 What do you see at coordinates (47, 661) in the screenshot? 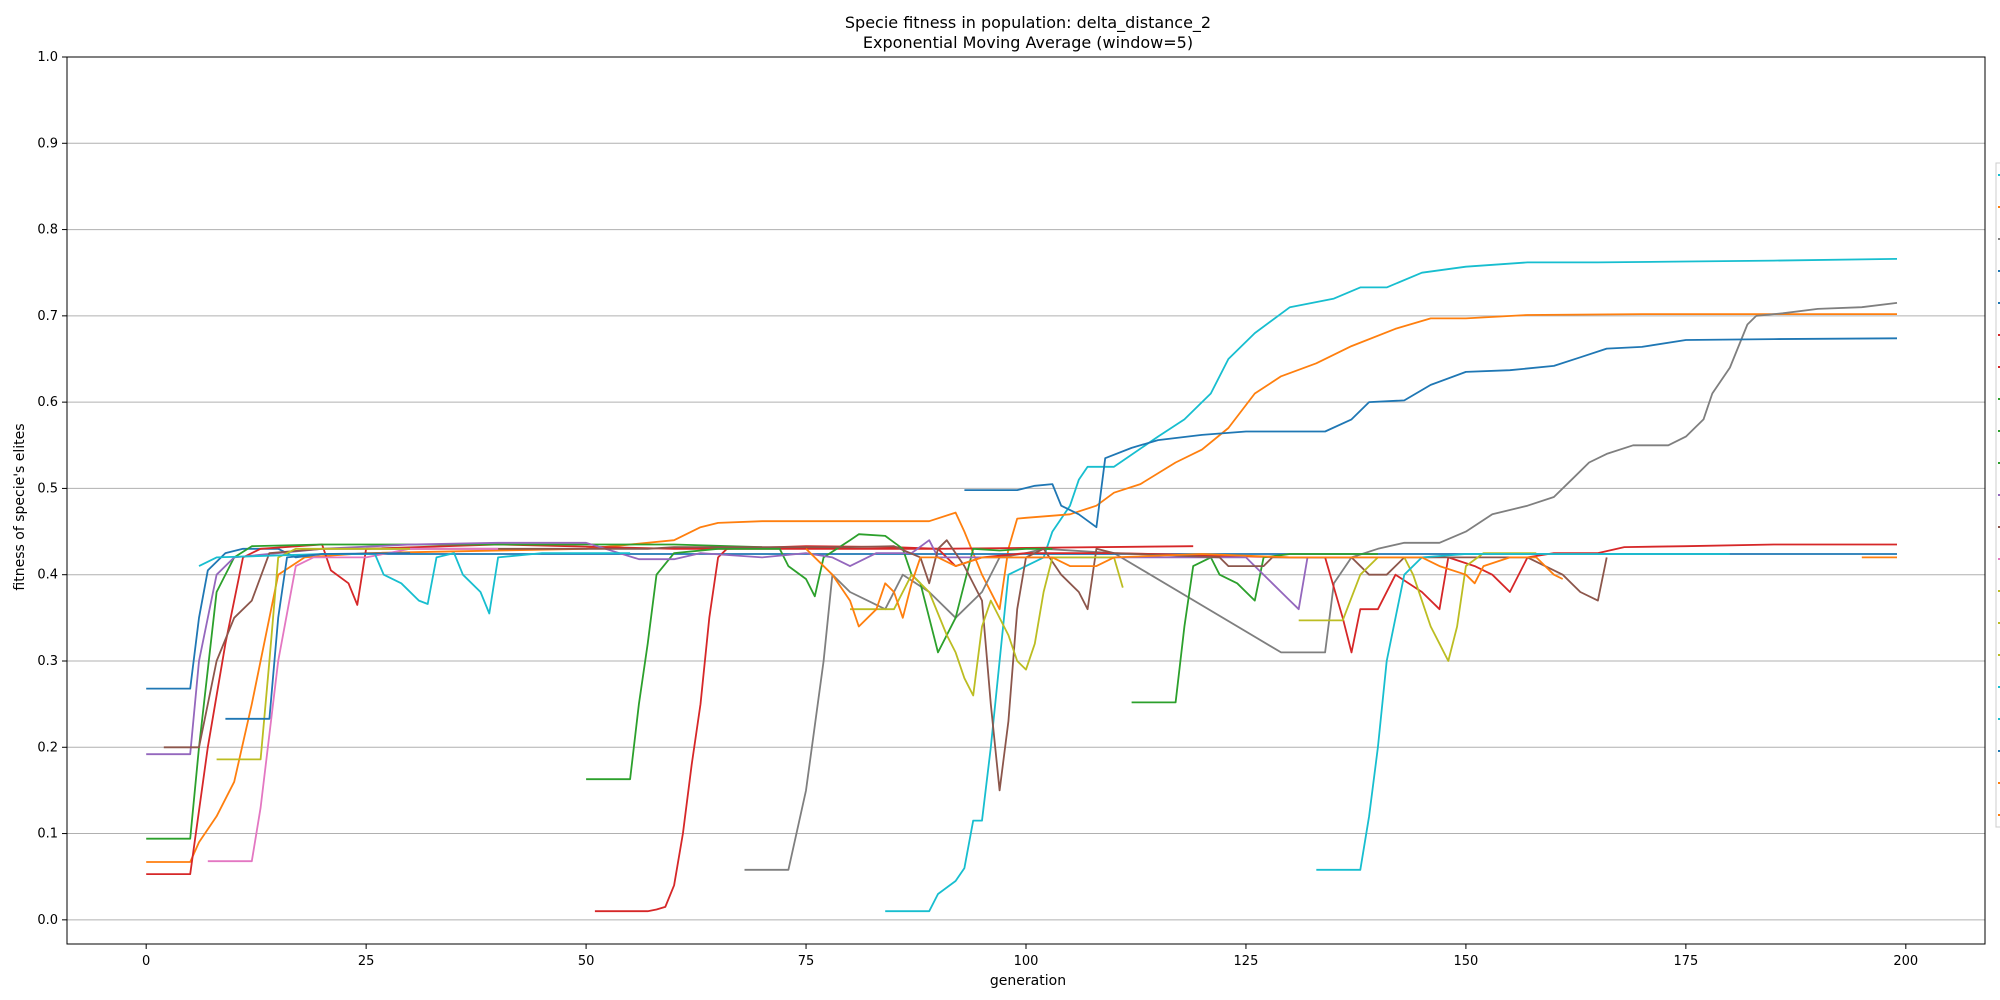
I see `y-tick-label: 0.3` at bounding box center [47, 661].